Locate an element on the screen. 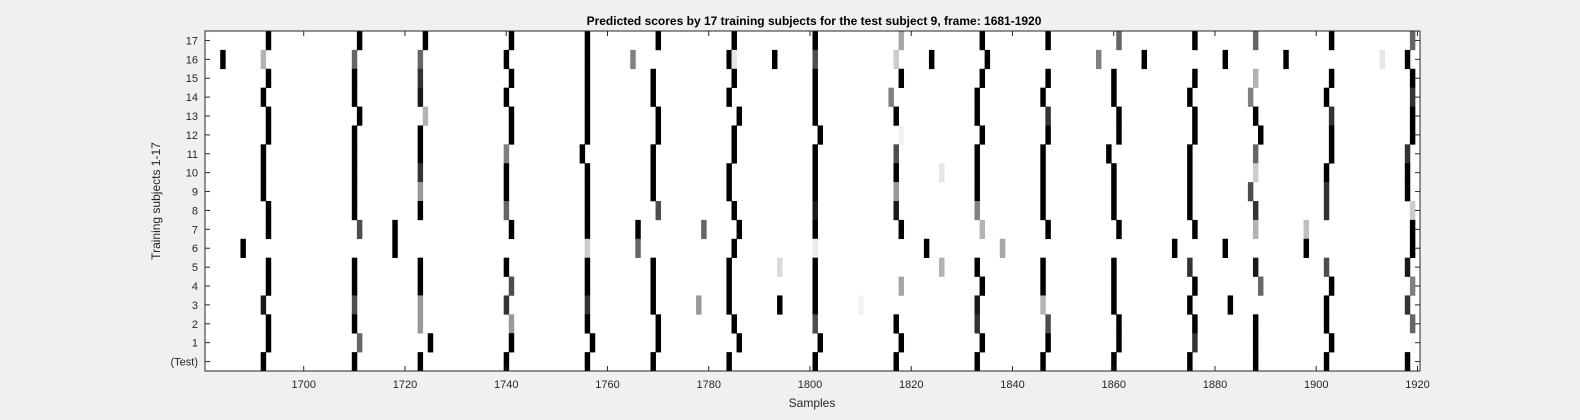 The height and width of the screenshot is (420, 1580). y-tick-label: 3 is located at coordinates (195, 306).